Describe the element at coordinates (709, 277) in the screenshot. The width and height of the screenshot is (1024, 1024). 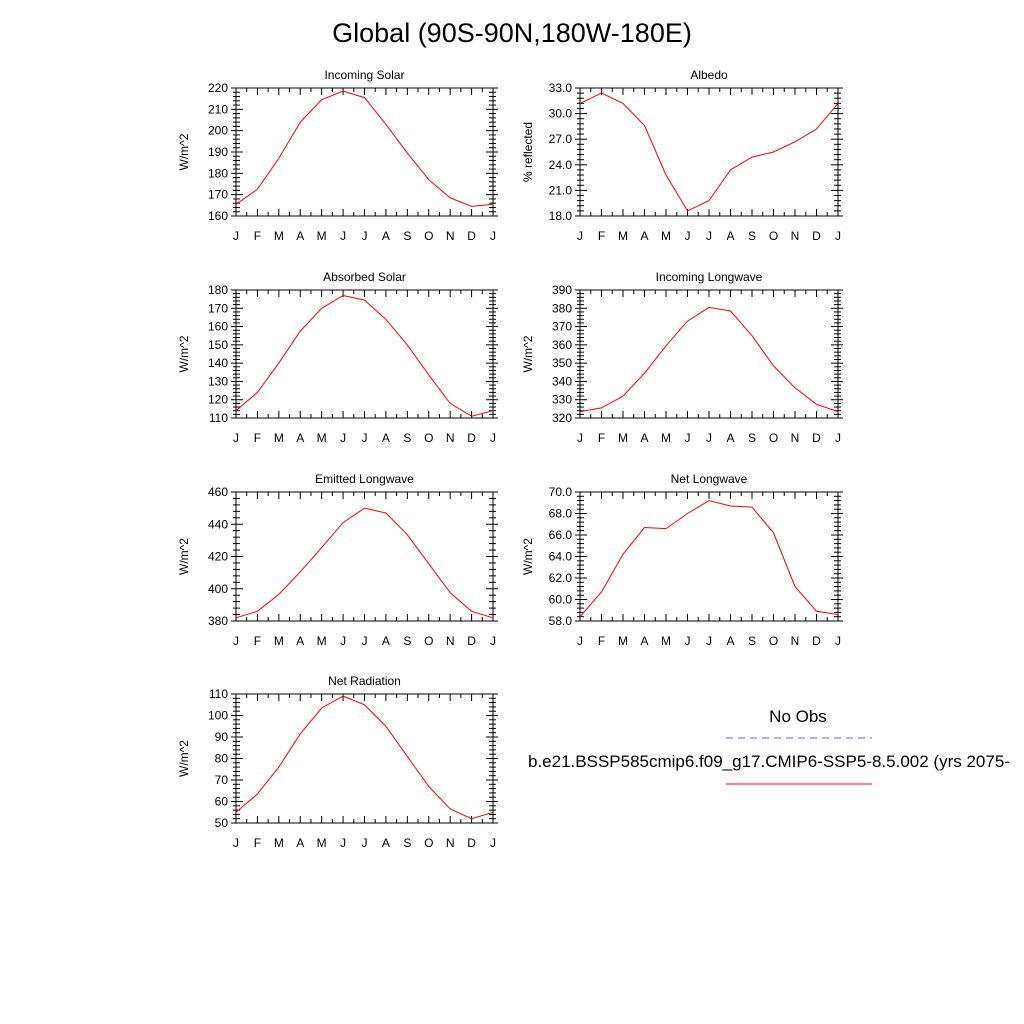
I see `panel-title: Incoming Longwave` at that location.